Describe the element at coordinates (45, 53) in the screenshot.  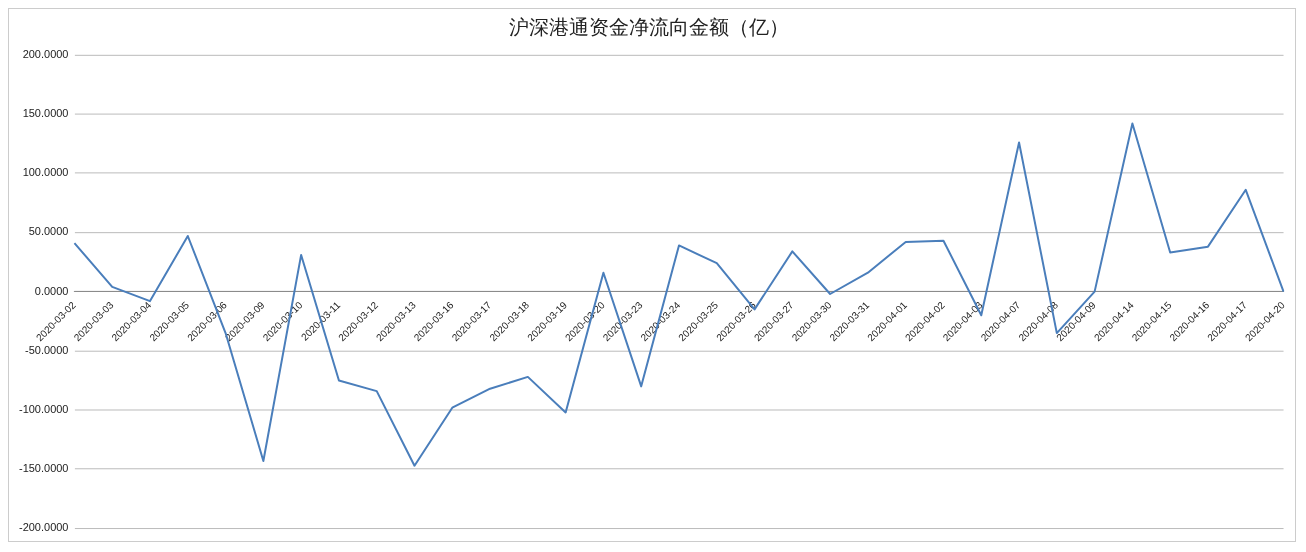
I see `y-tick-label: 200.0000` at that location.